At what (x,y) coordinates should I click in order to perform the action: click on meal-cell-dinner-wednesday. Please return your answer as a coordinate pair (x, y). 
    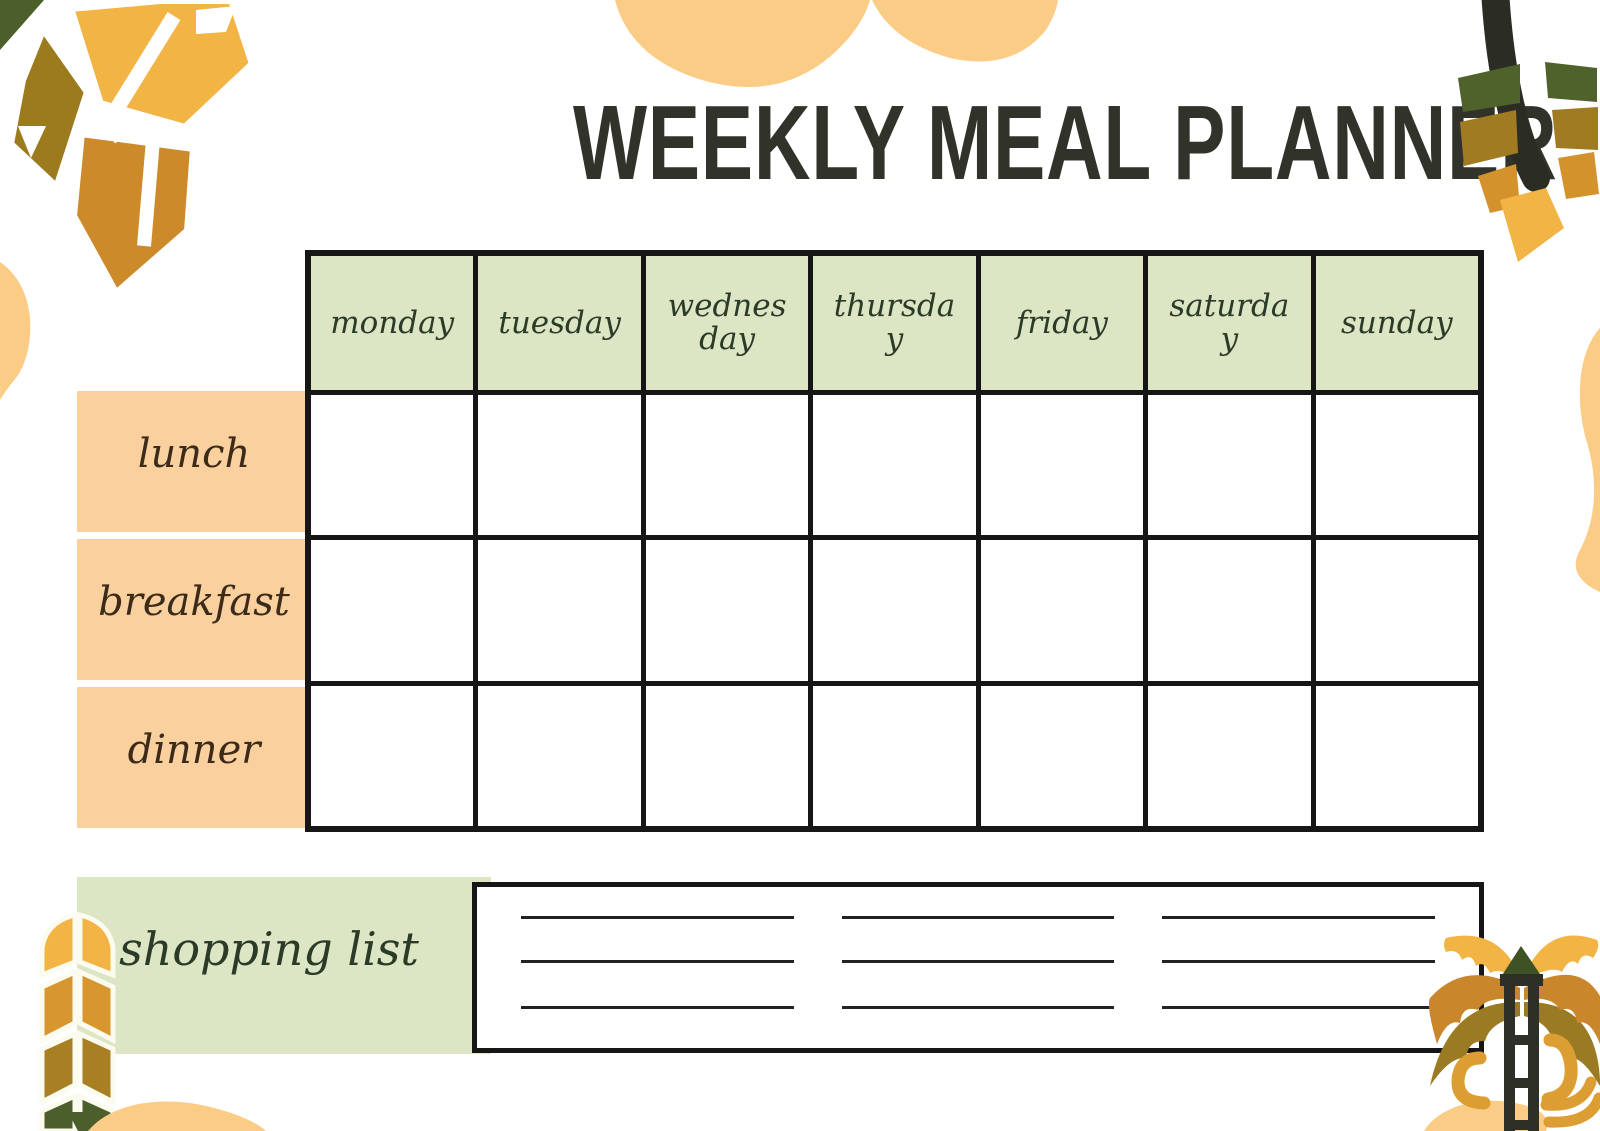
    Looking at the image, I should click on (727, 755).